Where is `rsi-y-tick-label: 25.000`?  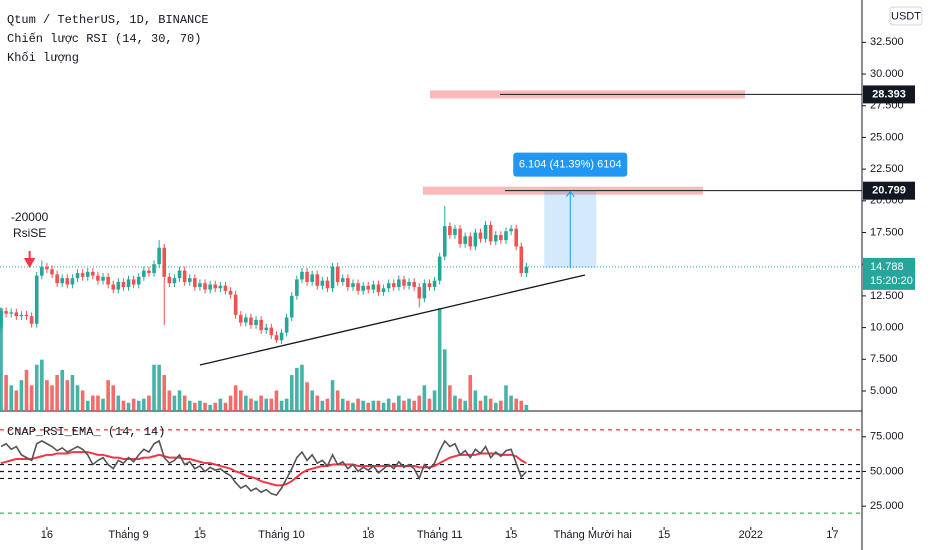
rsi-y-tick-label: 25.000 is located at coordinates (887, 506).